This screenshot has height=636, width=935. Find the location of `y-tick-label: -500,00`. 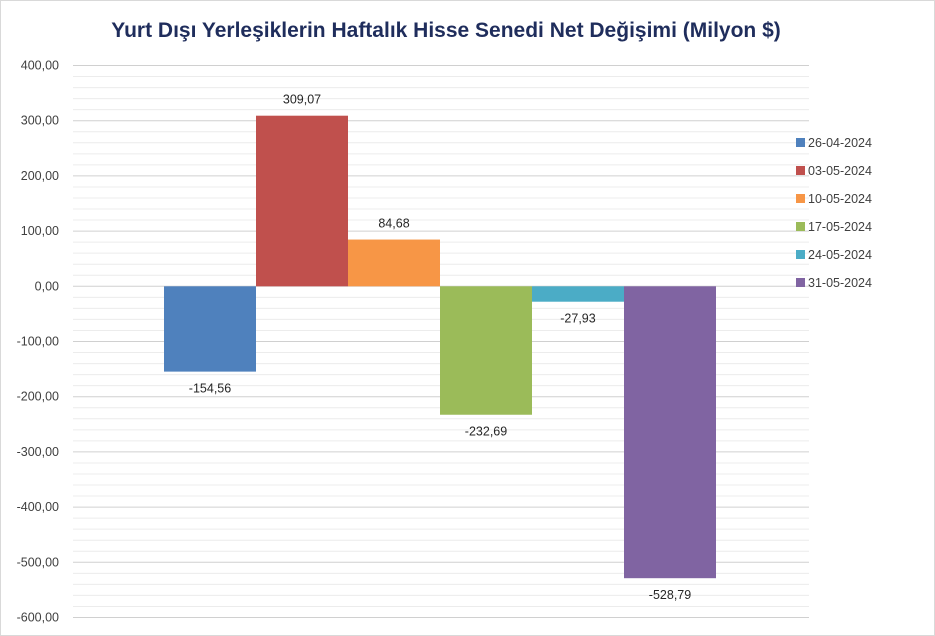

y-tick-label: -500,00 is located at coordinates (38, 562).